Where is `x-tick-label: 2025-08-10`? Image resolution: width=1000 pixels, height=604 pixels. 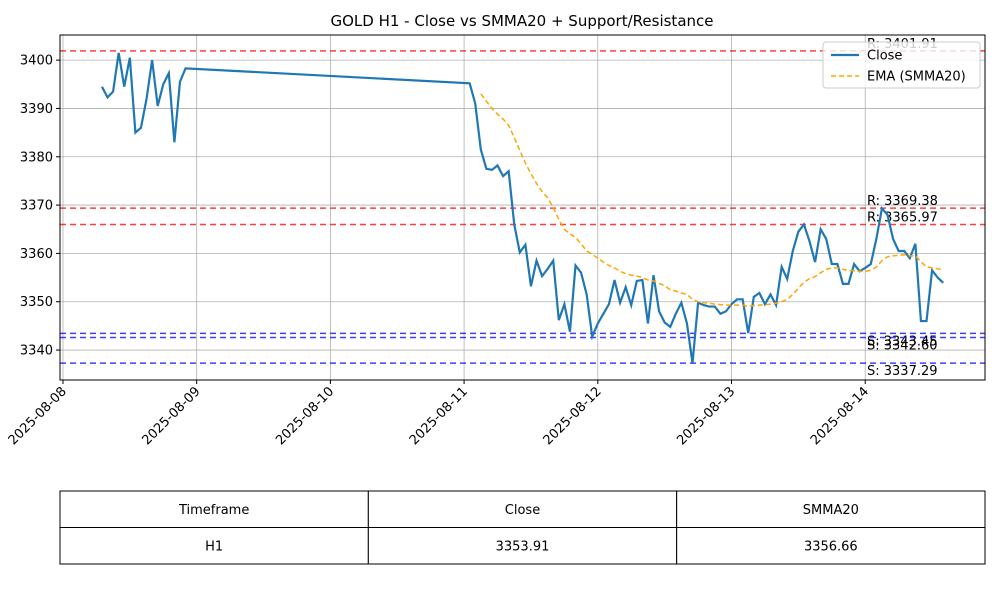
x-tick-label: 2025-08-10 is located at coordinates (305, 416).